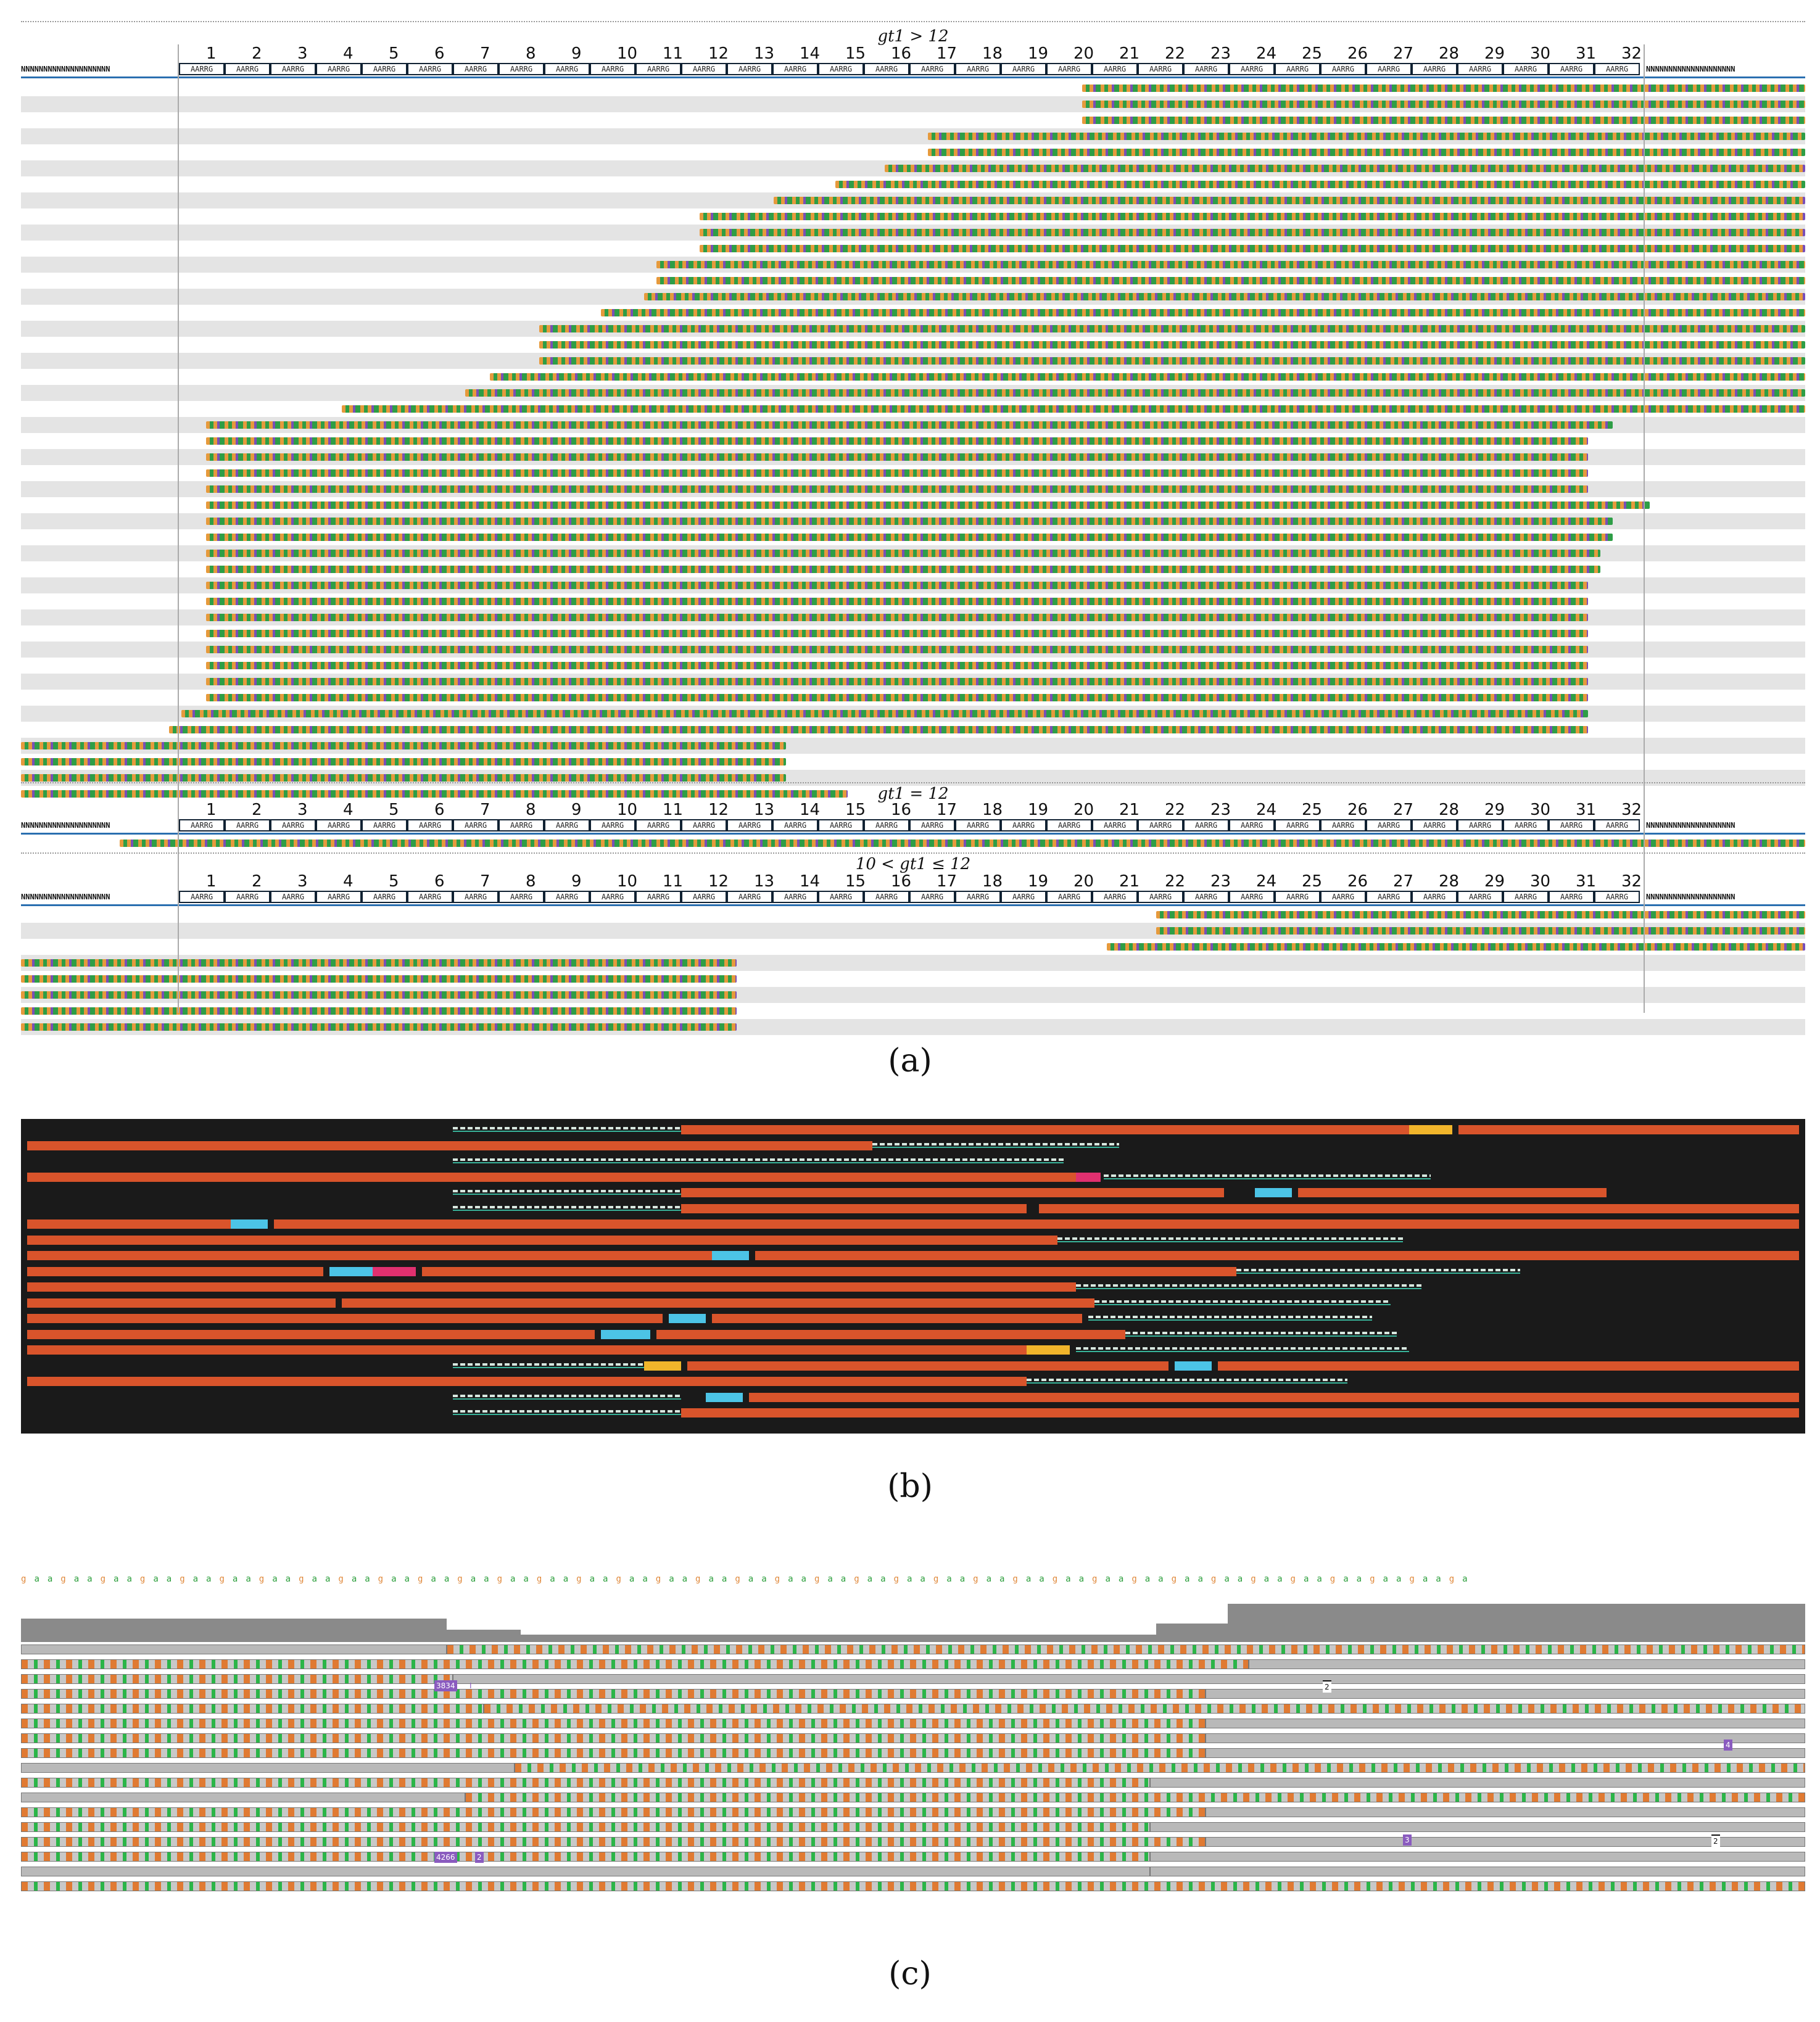  What do you see at coordinates (719, 881) in the screenshot?
I see `repeat-number: 12` at bounding box center [719, 881].